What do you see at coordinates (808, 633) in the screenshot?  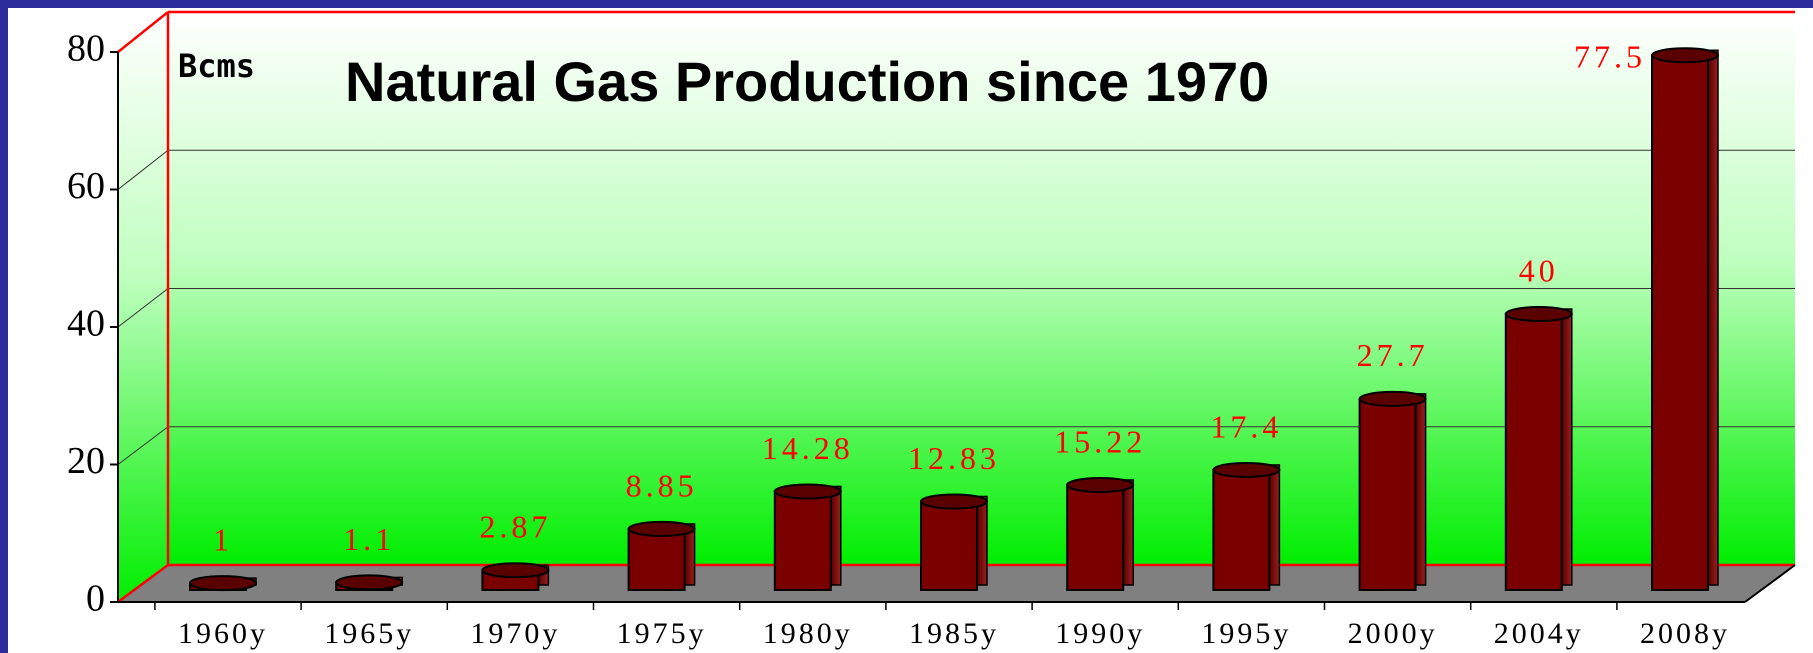 I see `x-tick-label: 1980y` at bounding box center [808, 633].